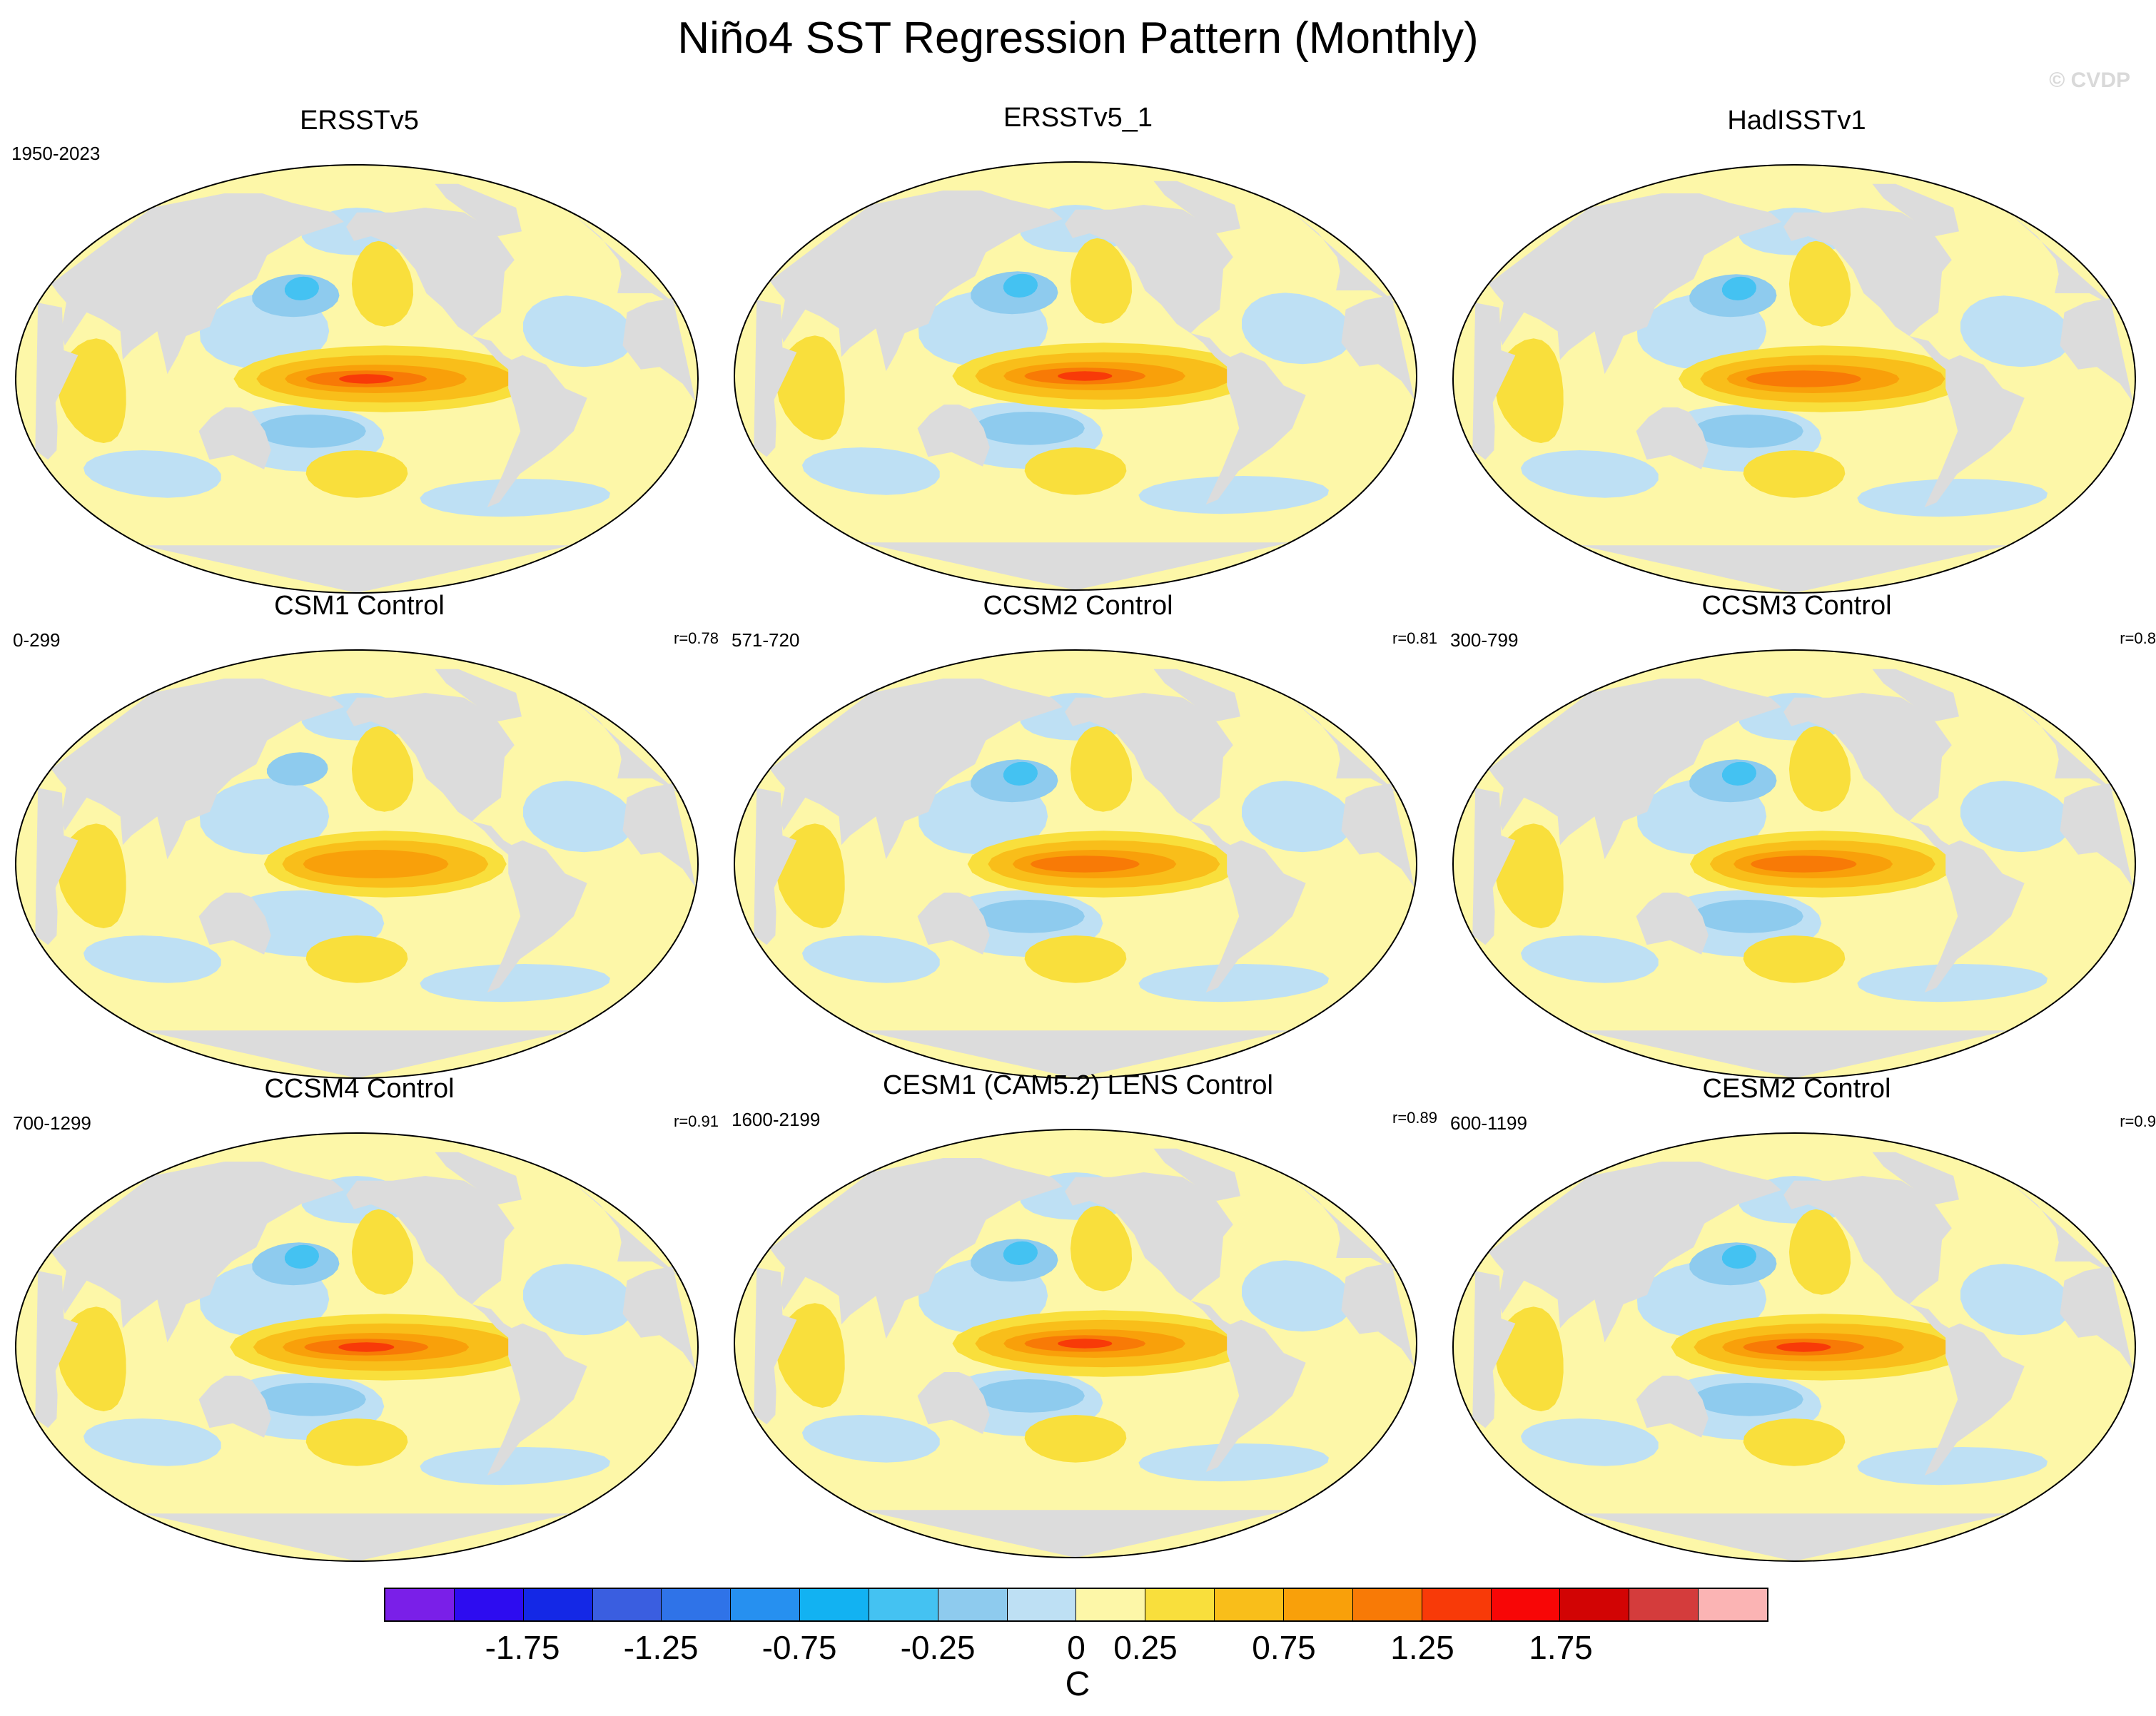 This screenshot has width=2156, height=1716. What do you see at coordinates (1284, 1648) in the screenshot?
I see `colorbar-tick-label: 0.75` at bounding box center [1284, 1648].